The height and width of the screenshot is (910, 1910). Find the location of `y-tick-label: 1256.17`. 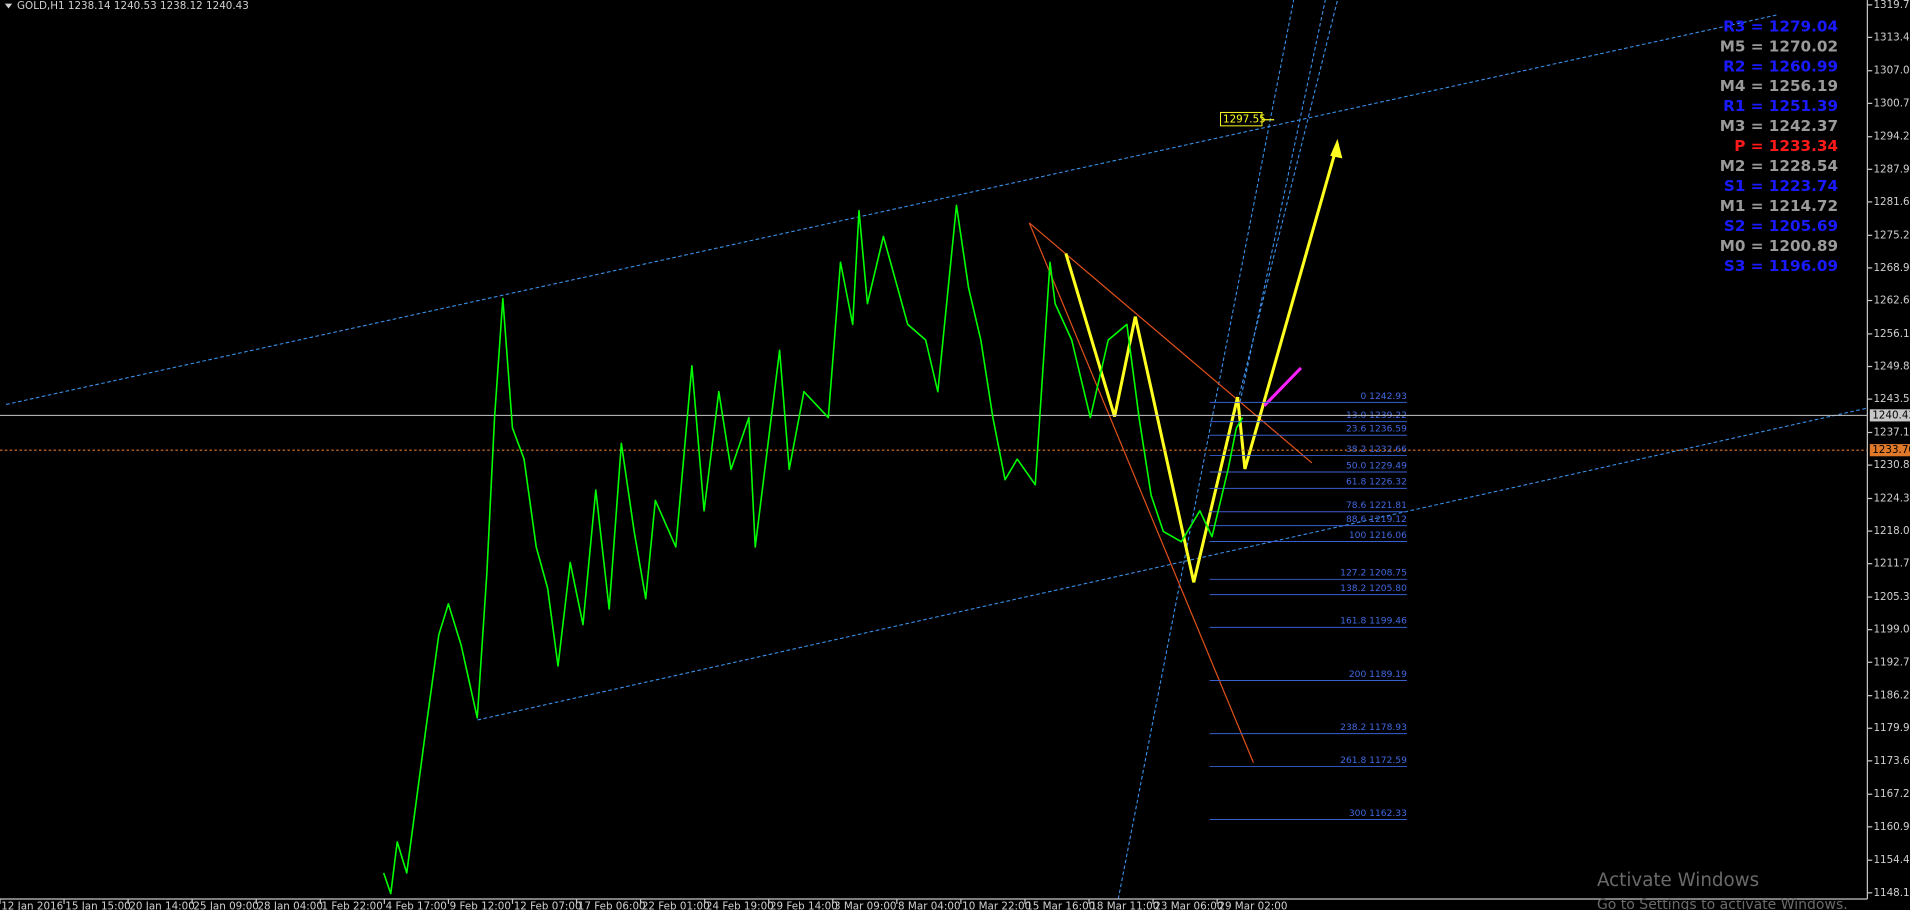

y-tick-label: 1256.17 is located at coordinates (1891, 334).